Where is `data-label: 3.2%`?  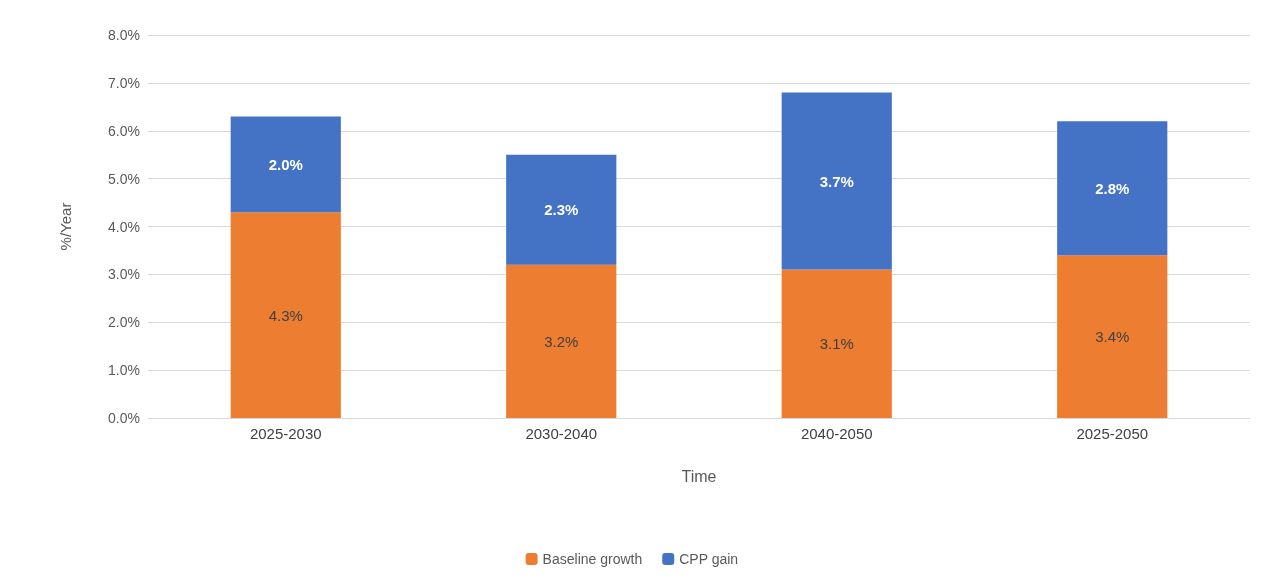 data-label: 3.2% is located at coordinates (561, 341).